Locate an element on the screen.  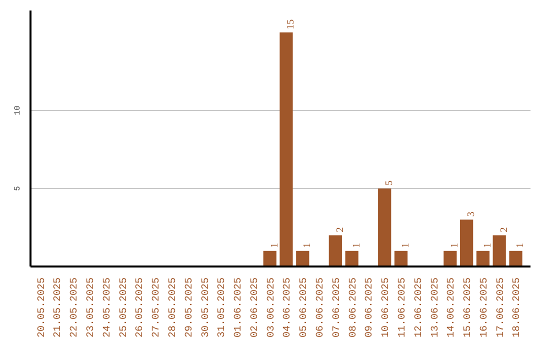
x-tick-label: 11.06.2025 is located at coordinates (402, 307).